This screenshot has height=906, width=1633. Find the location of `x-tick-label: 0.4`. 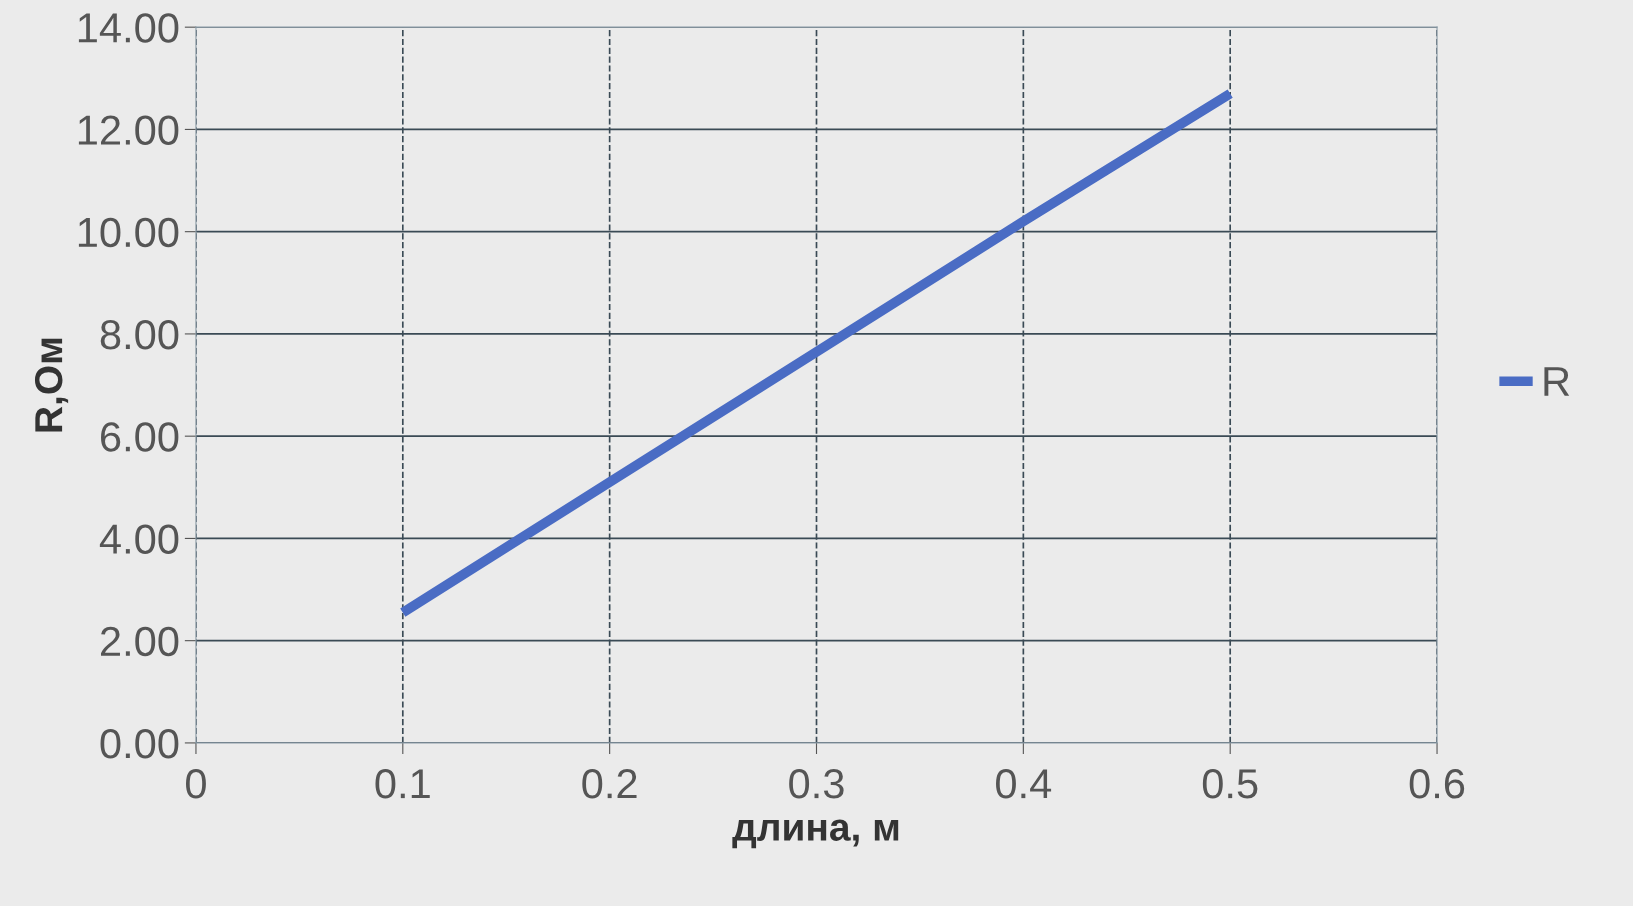

x-tick-label: 0.4 is located at coordinates (1024, 784).